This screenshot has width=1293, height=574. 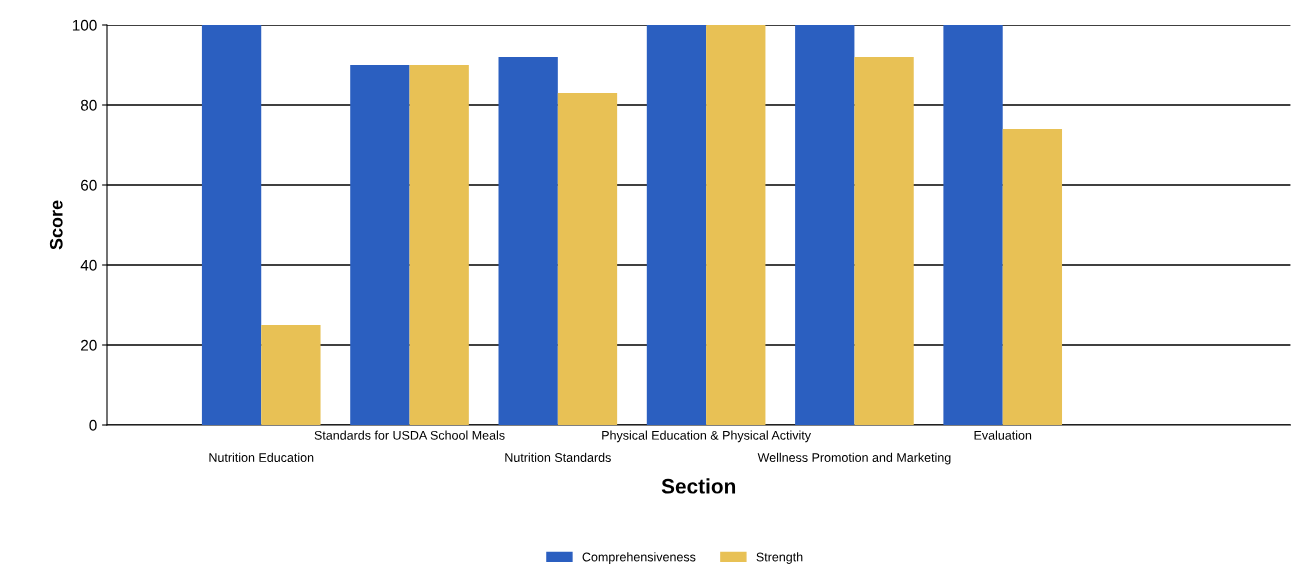 What do you see at coordinates (93, 425) in the screenshot?
I see `y-tick-label: 0` at bounding box center [93, 425].